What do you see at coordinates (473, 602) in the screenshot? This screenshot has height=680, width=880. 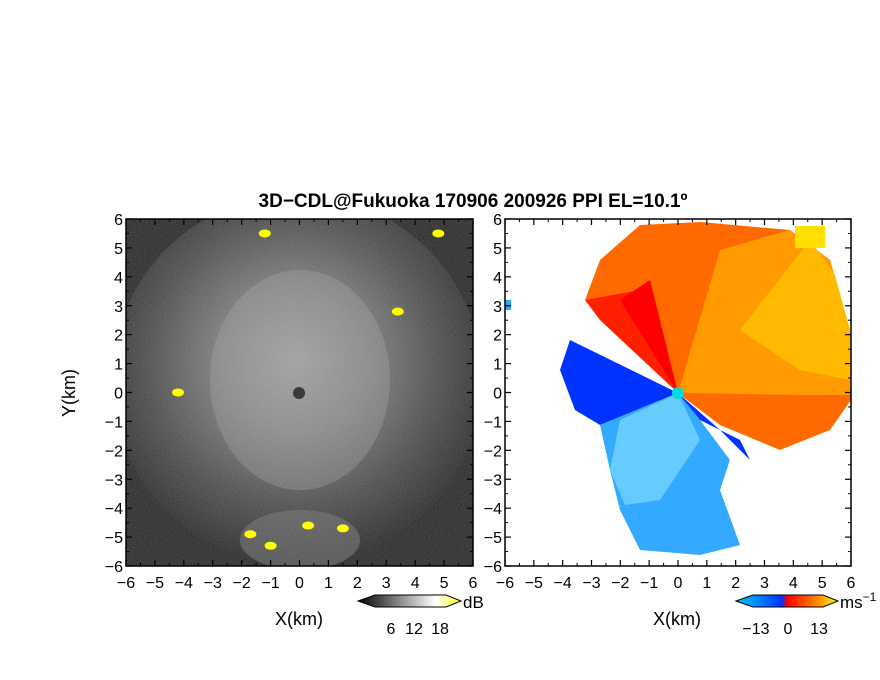 I see `reflectivity-colorbar-unit: dB` at bounding box center [473, 602].